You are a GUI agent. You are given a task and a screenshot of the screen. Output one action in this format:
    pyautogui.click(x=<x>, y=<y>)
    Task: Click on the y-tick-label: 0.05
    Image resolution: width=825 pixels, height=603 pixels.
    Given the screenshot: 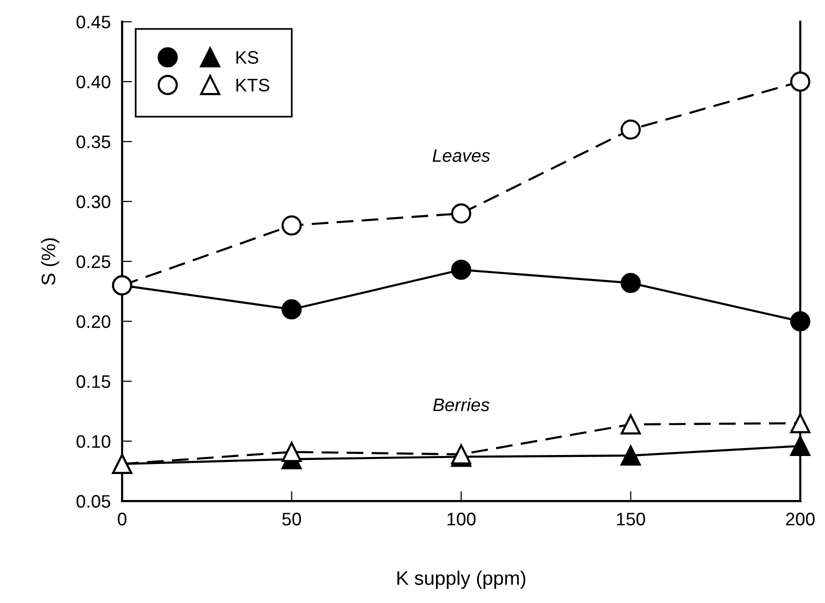 What is the action you would take?
    pyautogui.click(x=93, y=501)
    